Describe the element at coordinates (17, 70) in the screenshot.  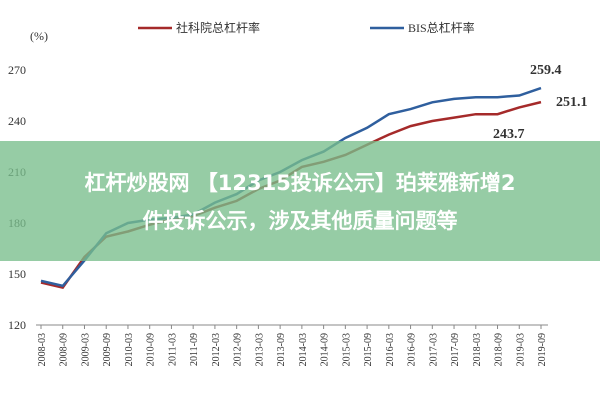
I see `y-tick-label: 270` at that location.